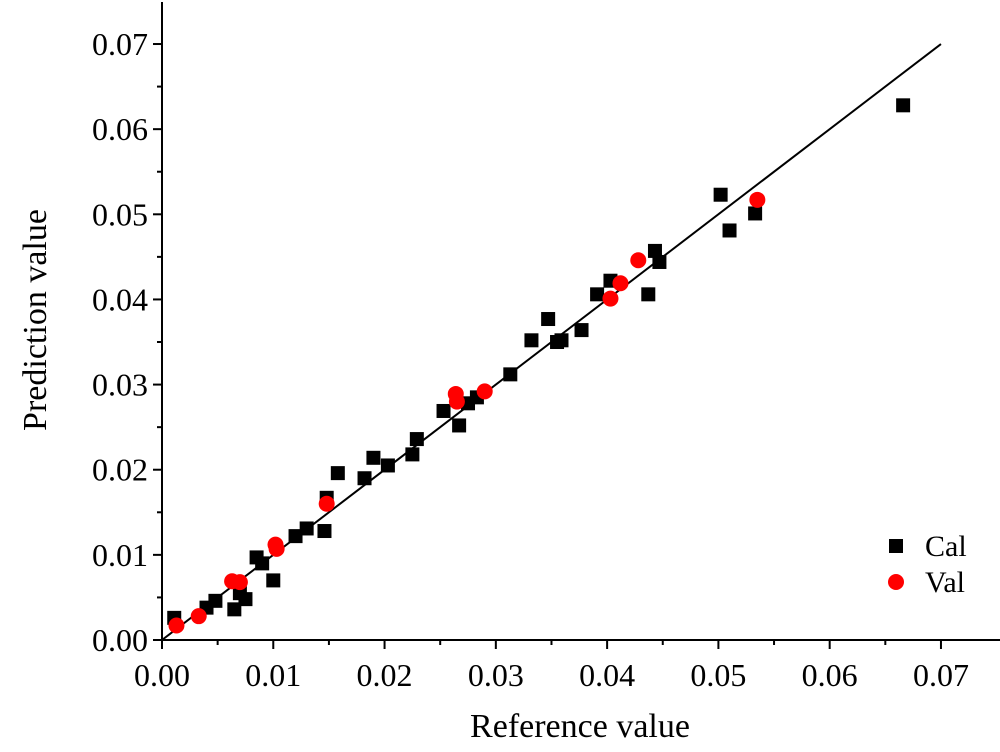  I want to click on legend-marker-cal, so click(896, 546).